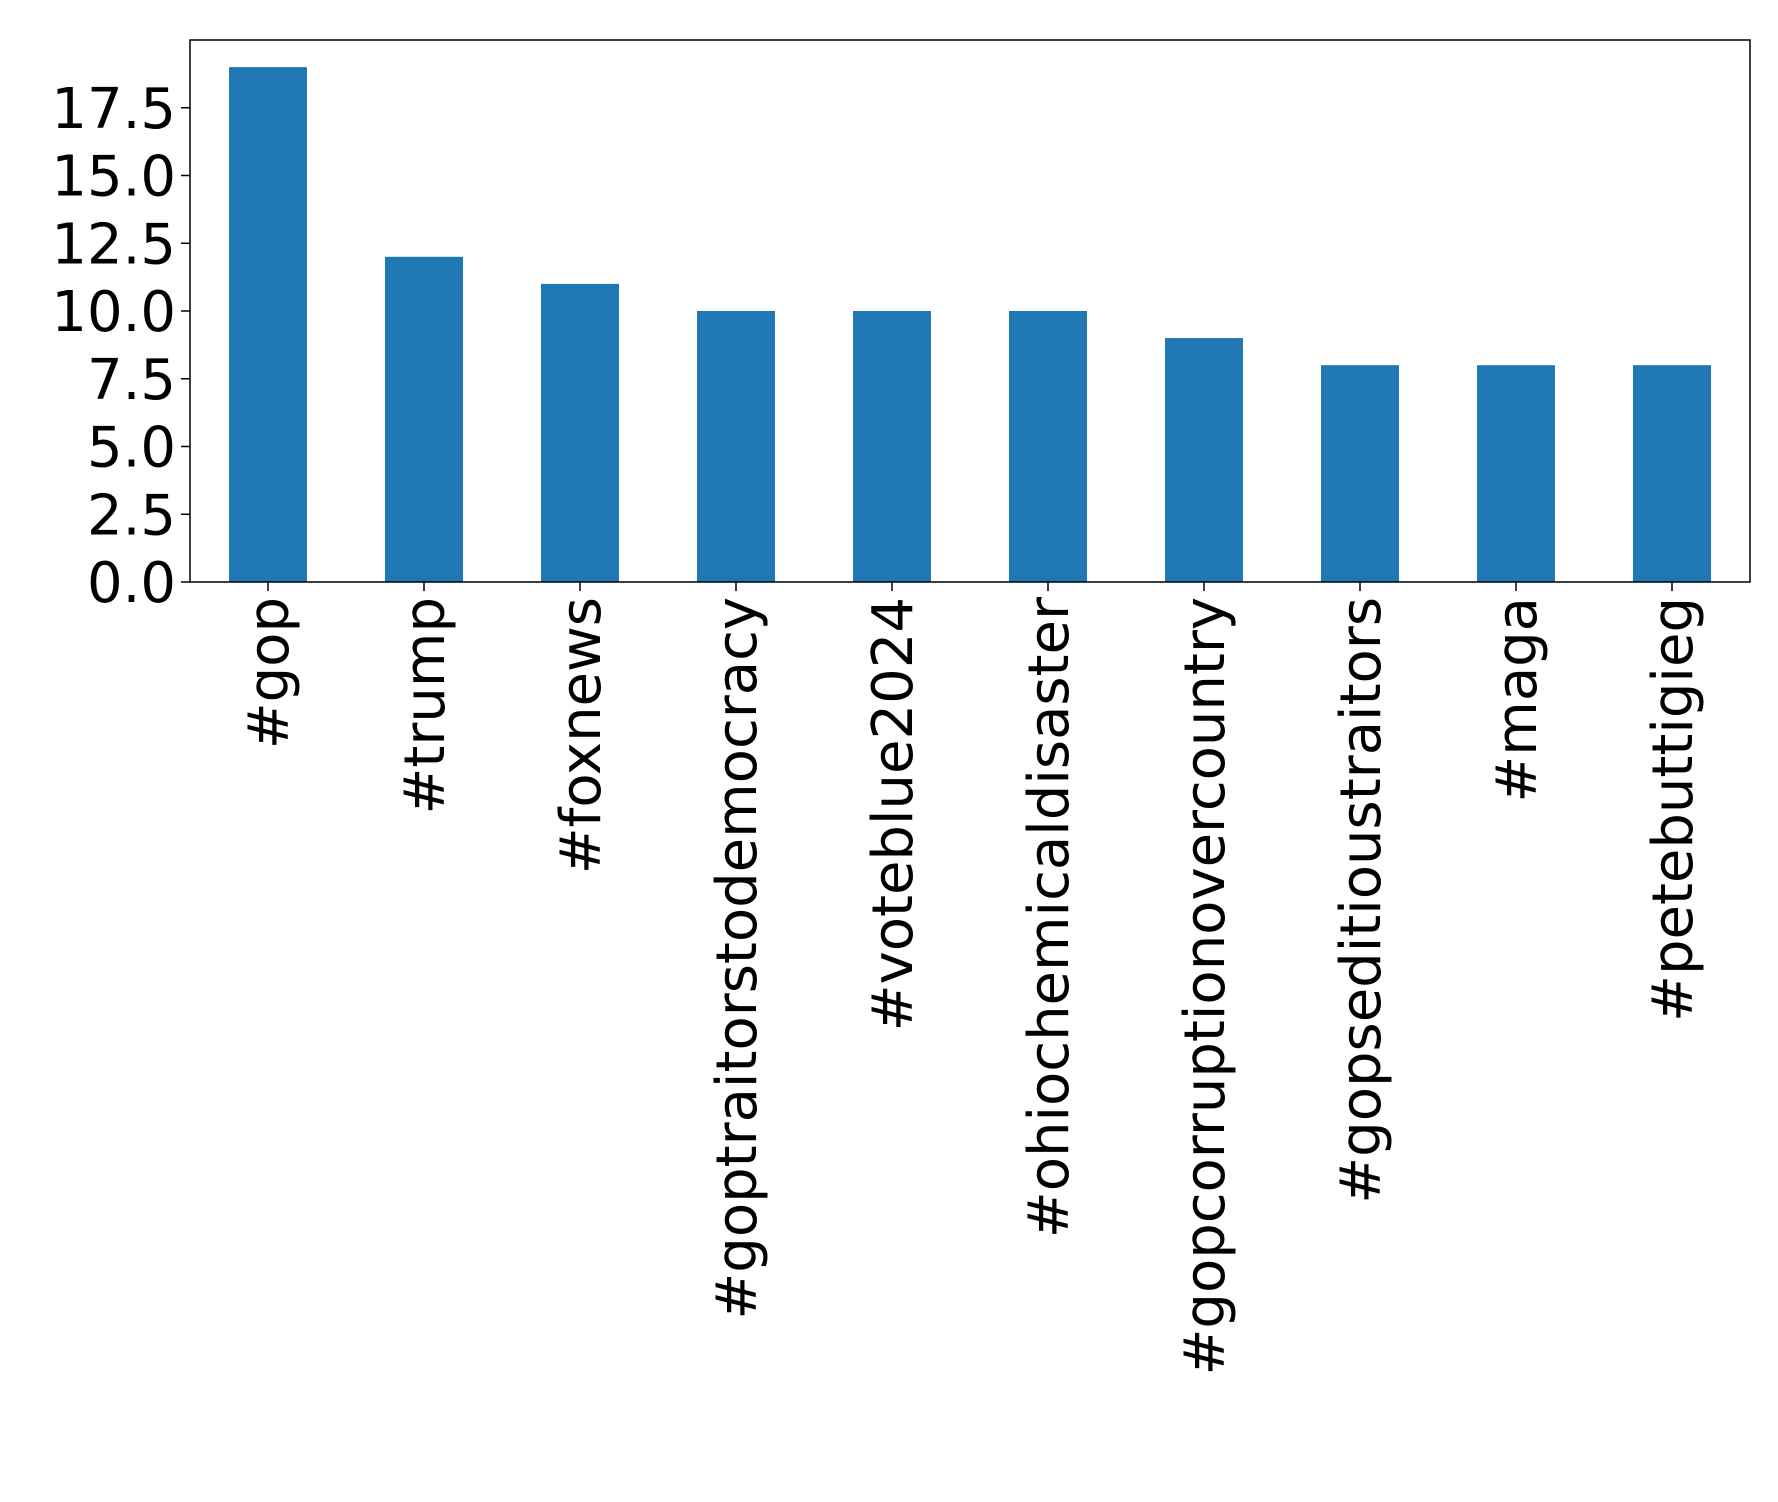  Describe the element at coordinates (268, 325) in the screenshot. I see `bar-gop` at that location.